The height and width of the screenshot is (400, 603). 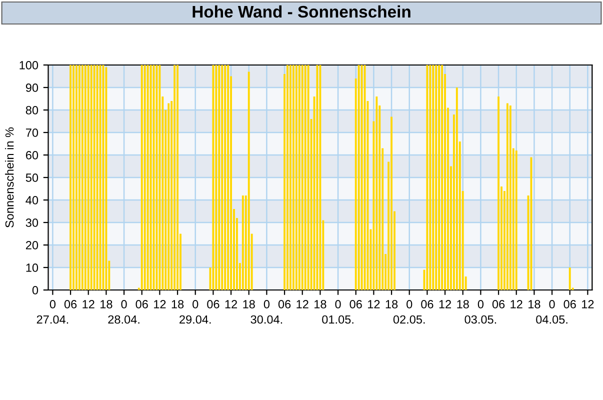 I want to click on y-tick-label: 60, so click(x=32, y=155).